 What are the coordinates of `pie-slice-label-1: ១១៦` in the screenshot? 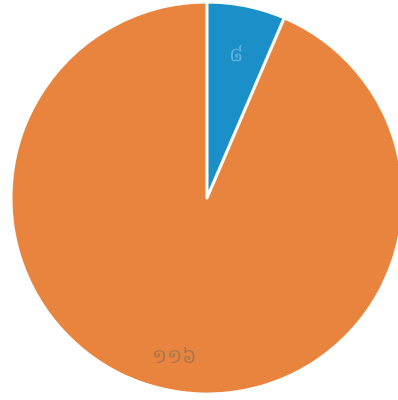 It's located at (174, 356).